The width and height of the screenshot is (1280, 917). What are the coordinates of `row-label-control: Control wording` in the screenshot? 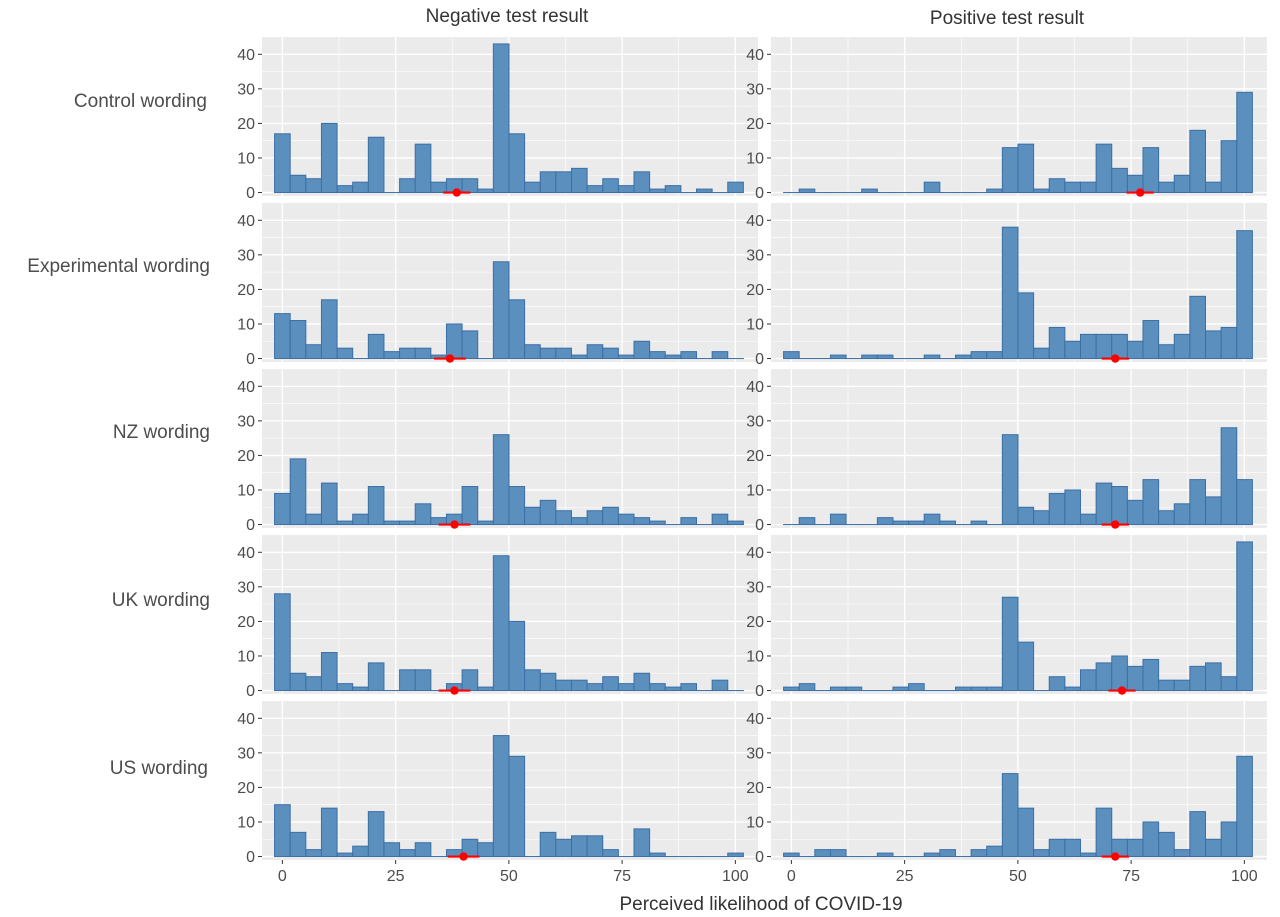 It's located at (140, 101).